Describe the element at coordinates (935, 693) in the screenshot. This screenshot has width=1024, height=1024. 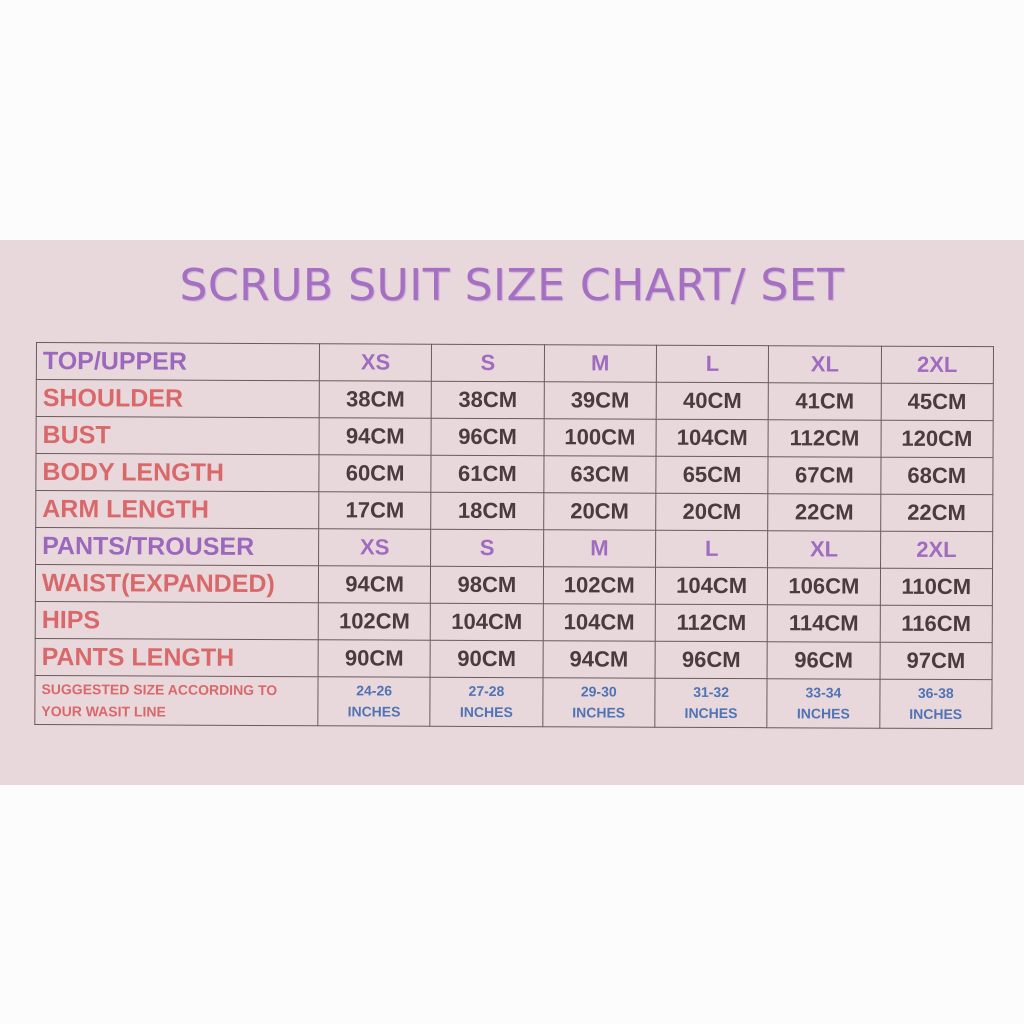
I see `waist-range: 36-38` at that location.